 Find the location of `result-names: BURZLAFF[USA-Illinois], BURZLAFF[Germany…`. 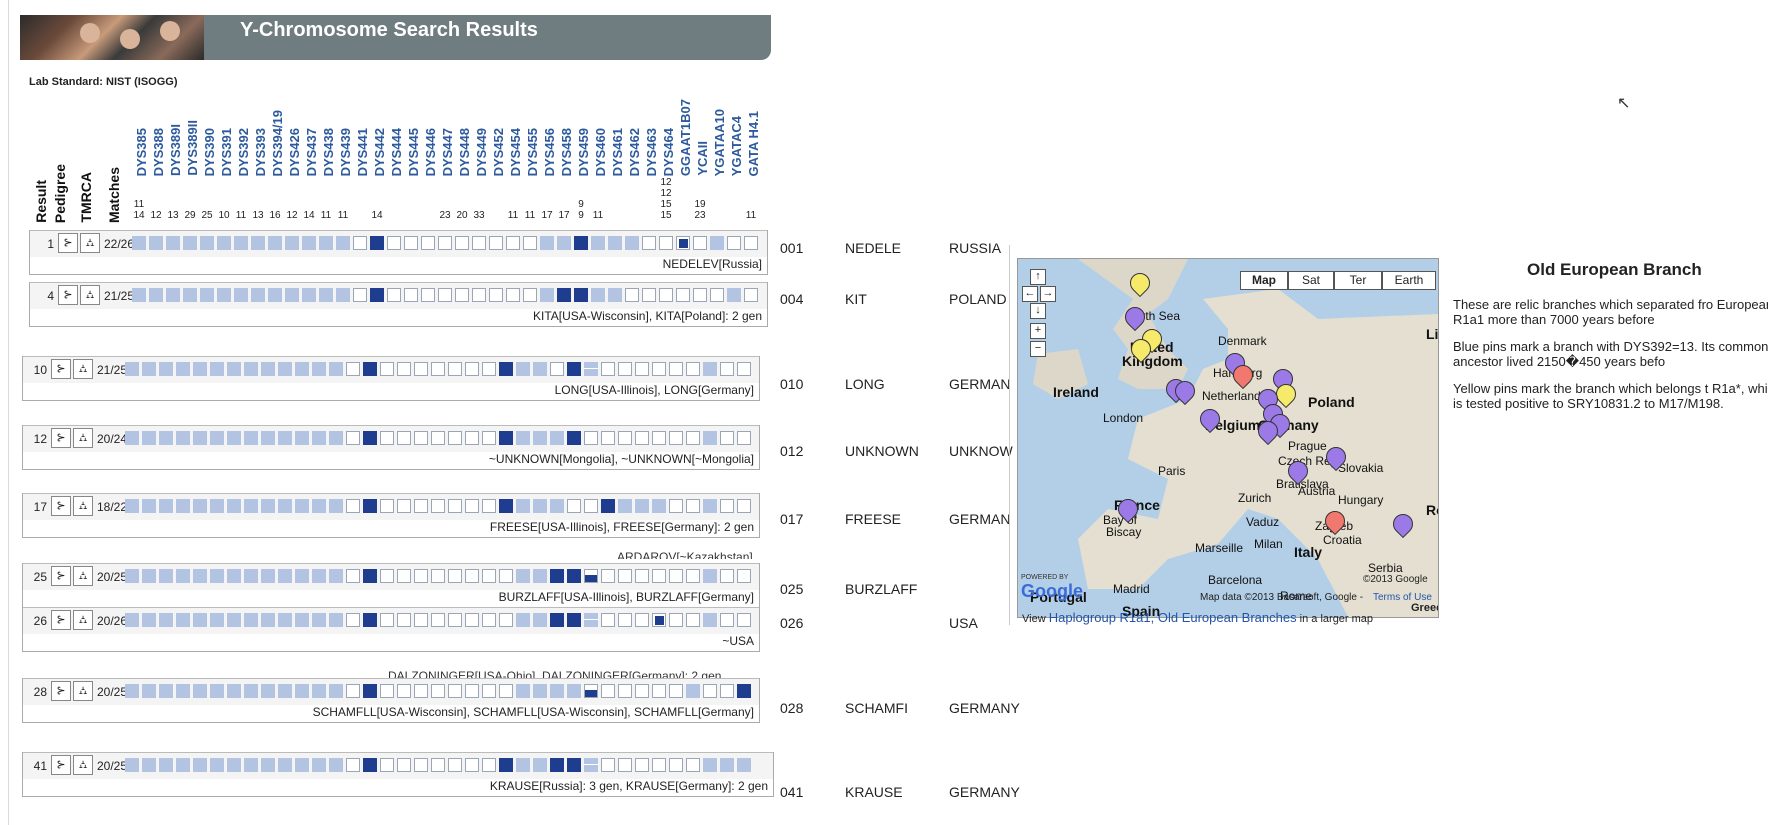

result-names: BURZLAFF[USA-Illinois], BURZLAFF[Germany… is located at coordinates (626, 597).